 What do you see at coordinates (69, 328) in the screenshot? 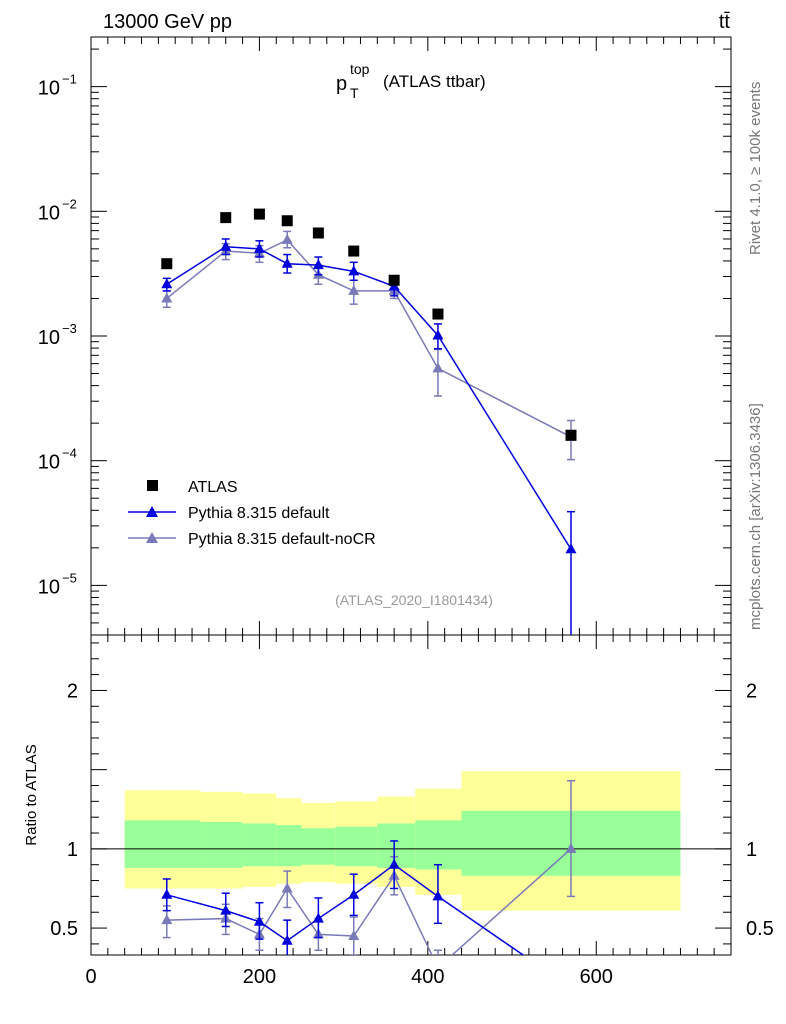
I see `y-tick-label-exponent: −3` at bounding box center [69, 328].